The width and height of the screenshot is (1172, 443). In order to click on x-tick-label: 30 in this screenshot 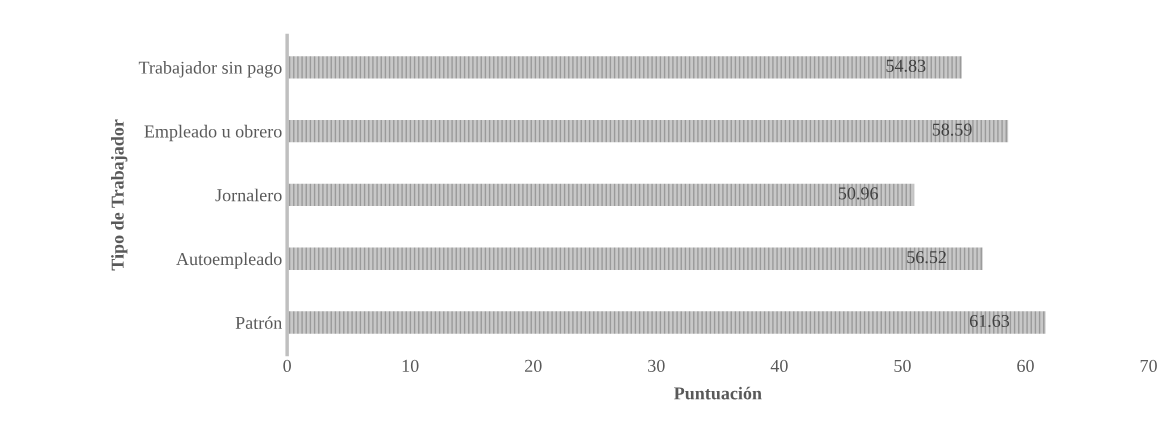, I will do `click(656, 365)`.